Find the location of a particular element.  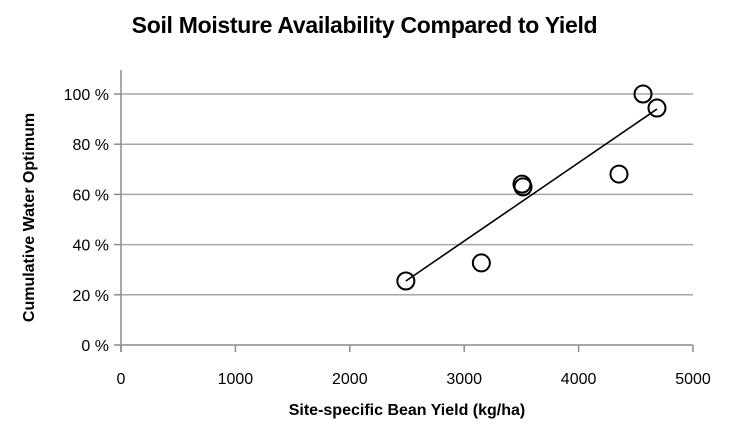

y-tick-label: 0 % is located at coordinates (95, 346).